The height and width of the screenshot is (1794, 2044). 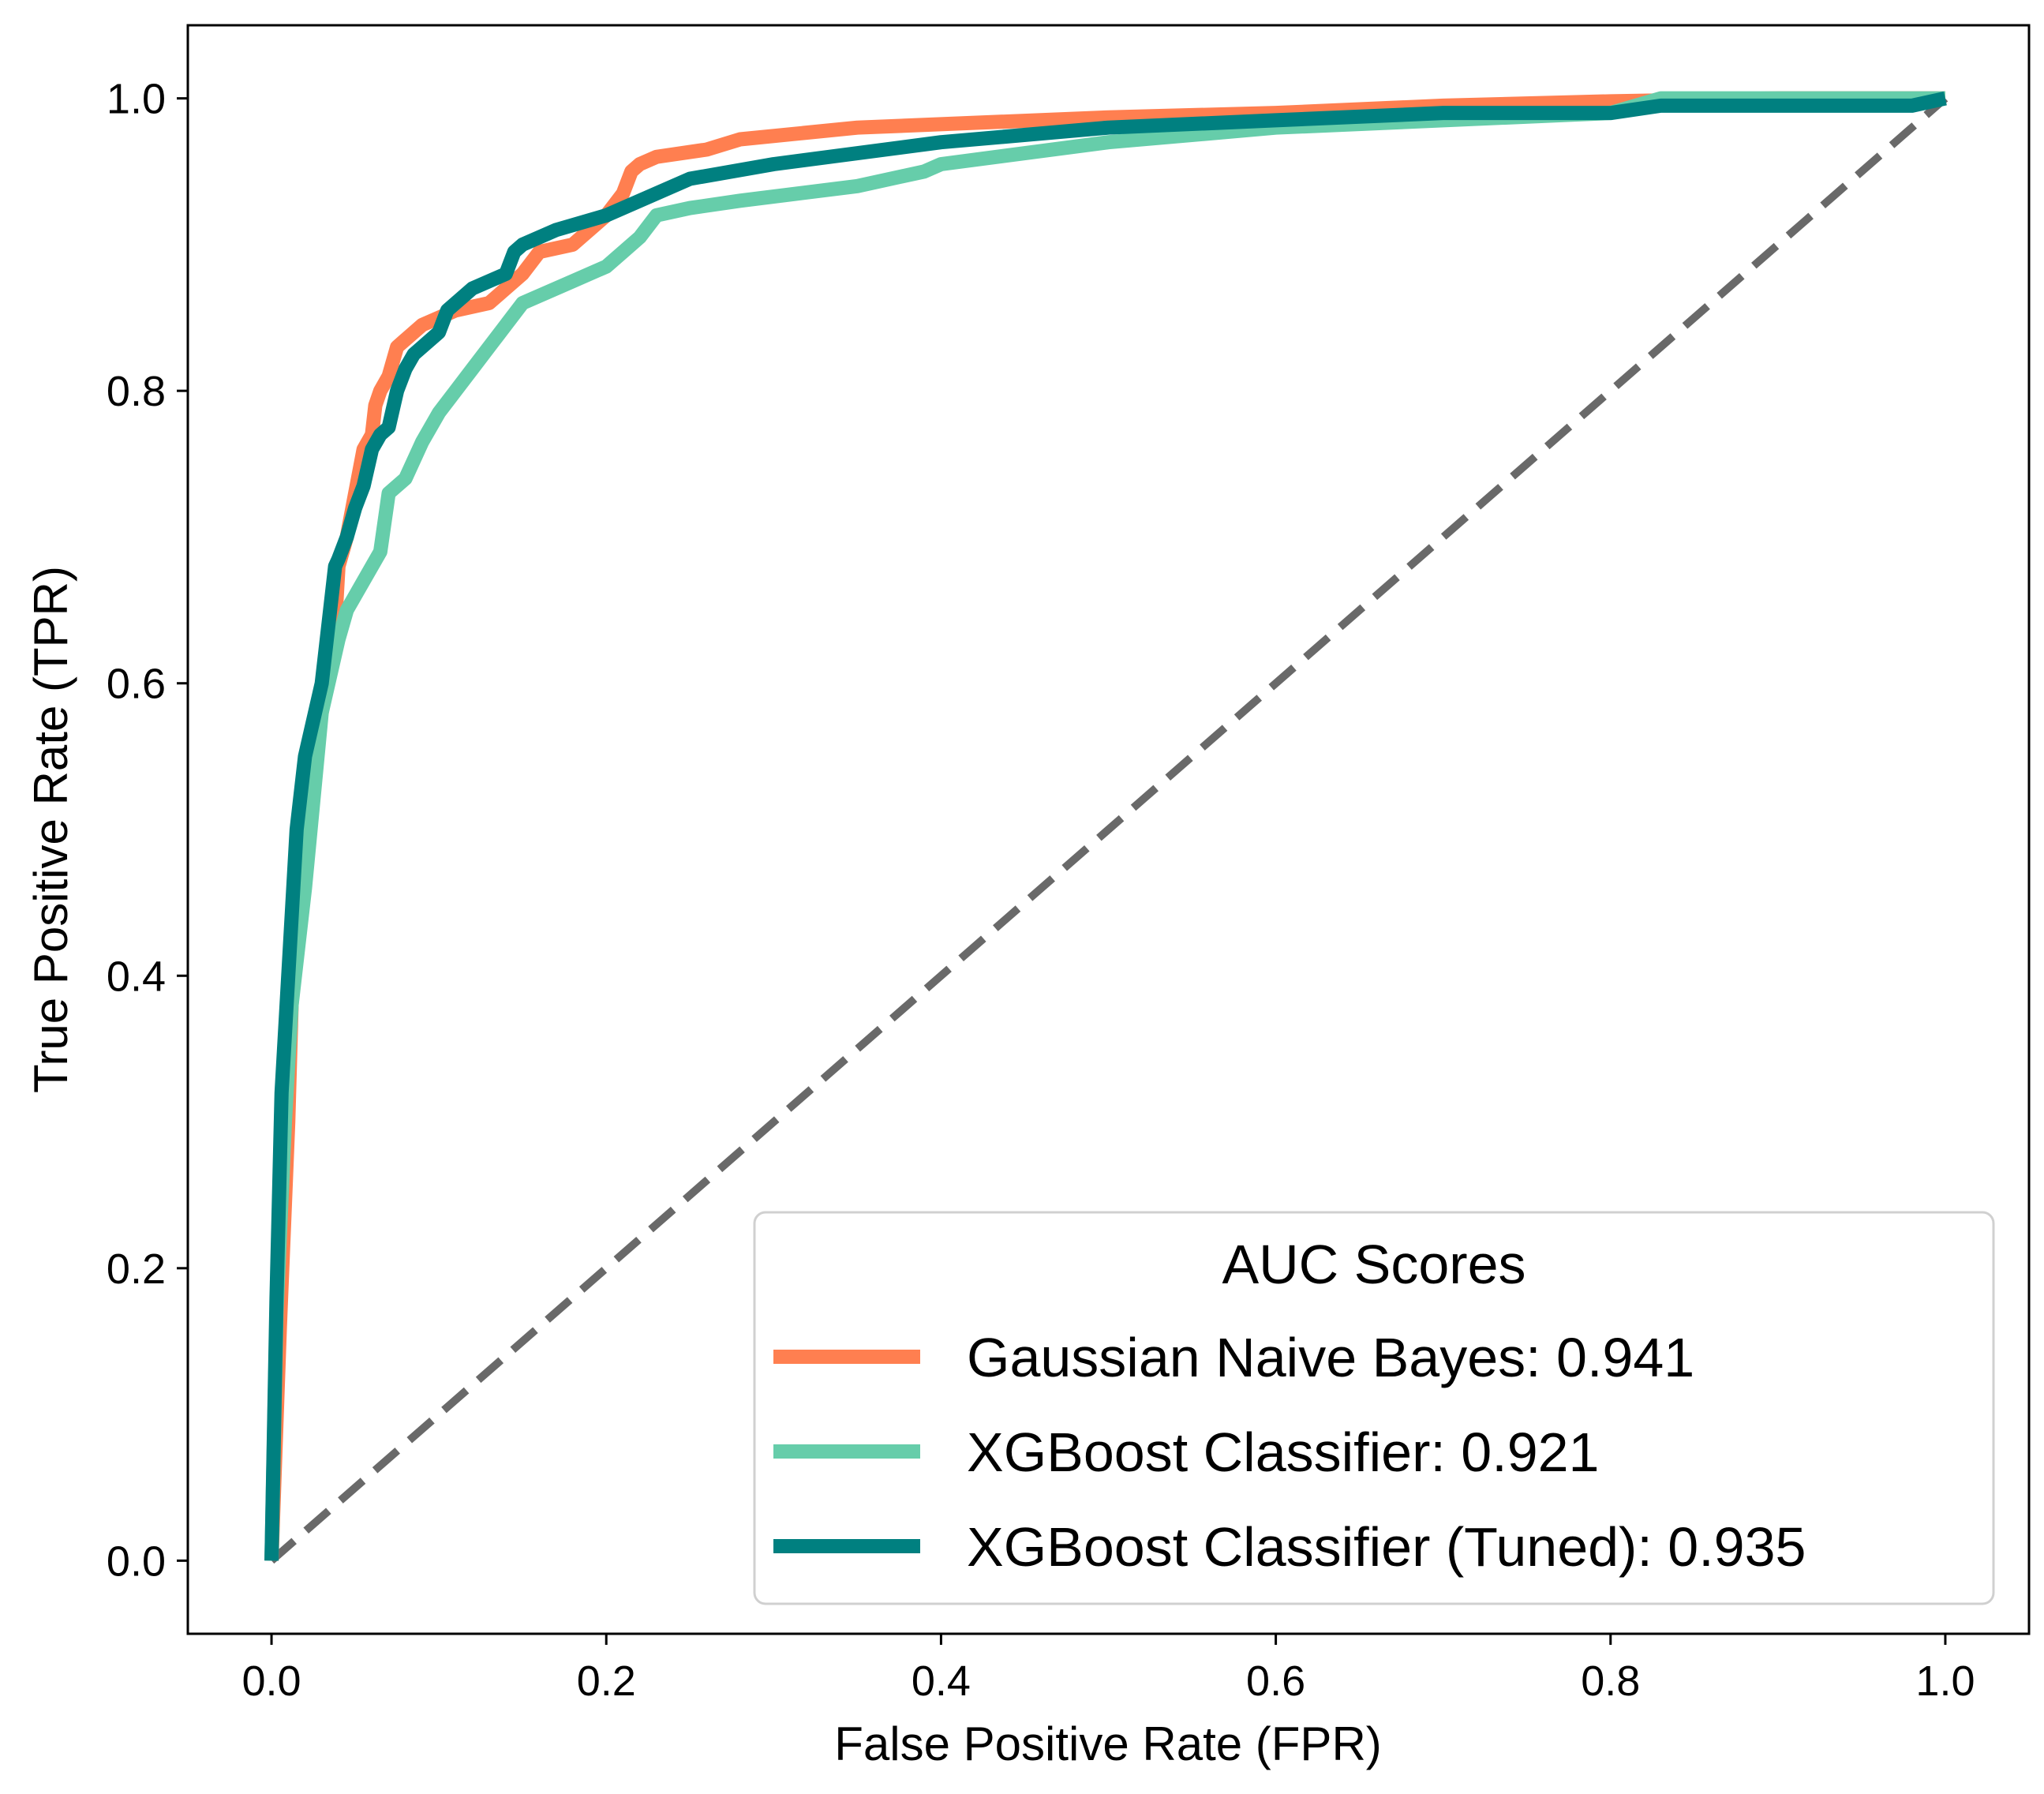 What do you see at coordinates (136, 977) in the screenshot?
I see `y-tick-label: 0.4` at bounding box center [136, 977].